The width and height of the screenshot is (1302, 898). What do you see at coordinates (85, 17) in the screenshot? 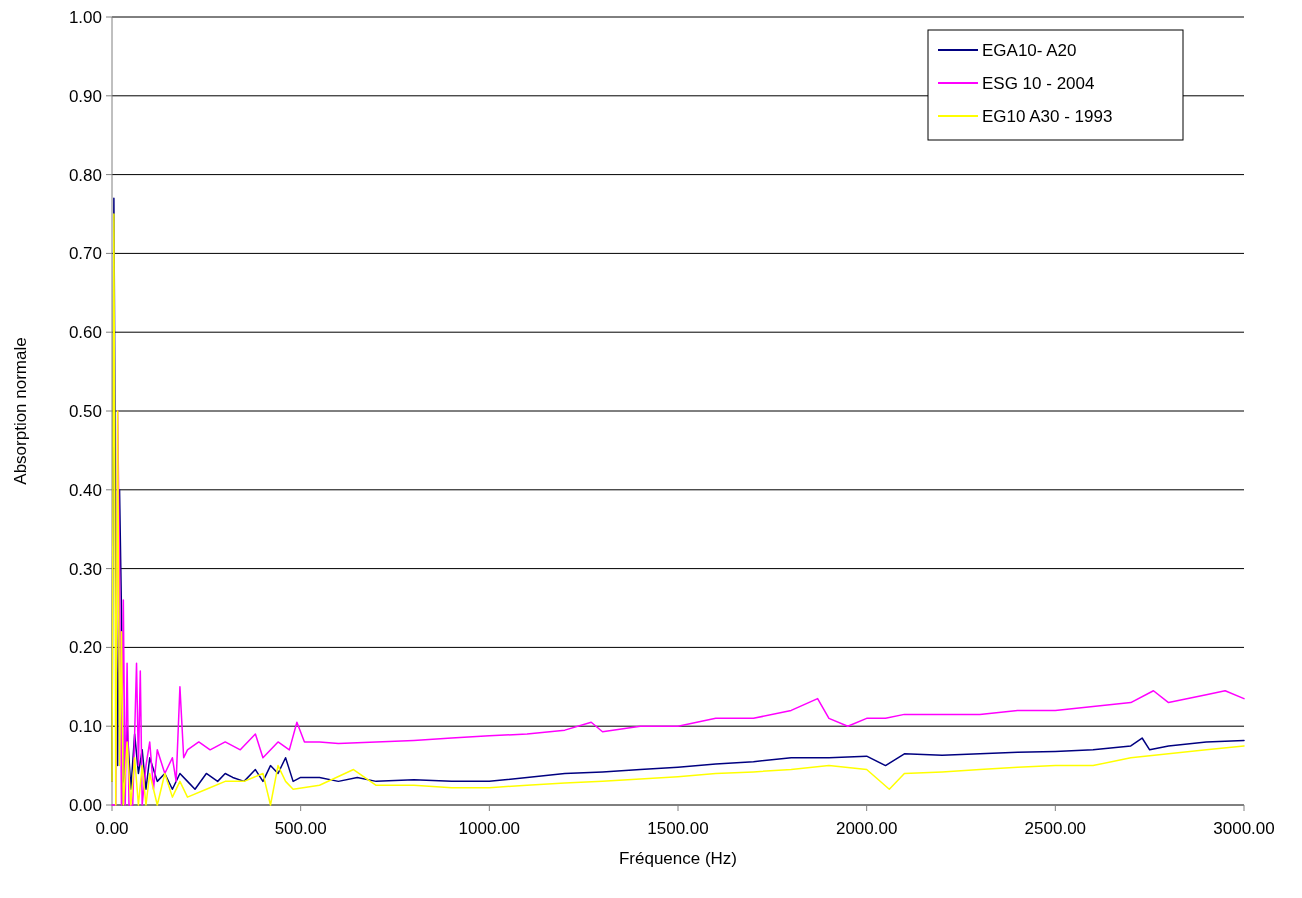
I see `y-tick-label: 1.00` at bounding box center [85, 17].